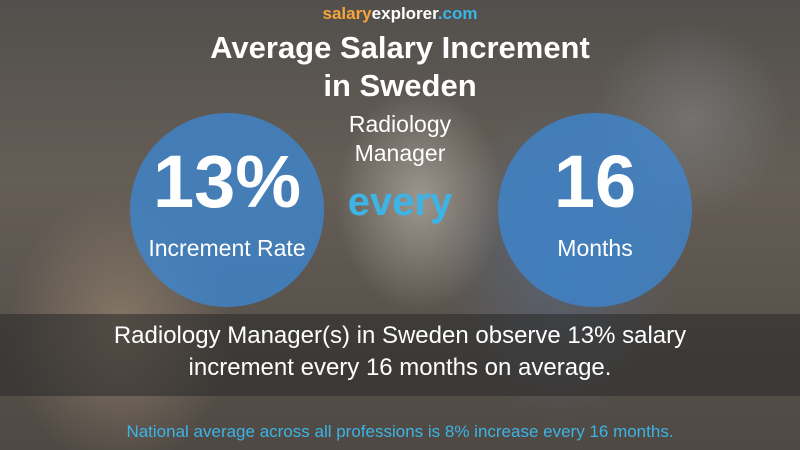  I want to click on period-label: Months, so click(595, 248).